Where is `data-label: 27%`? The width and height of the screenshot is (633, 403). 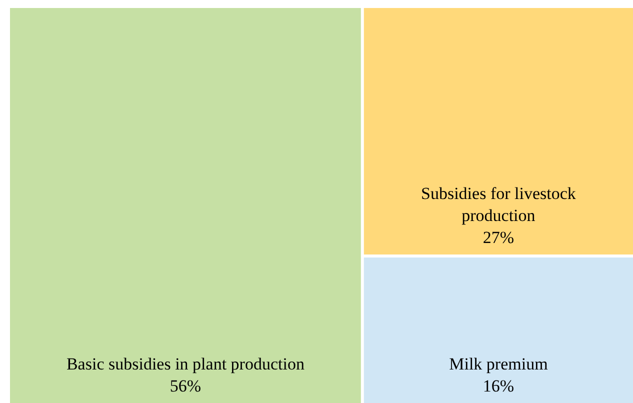
data-label: 27% is located at coordinates (498, 238).